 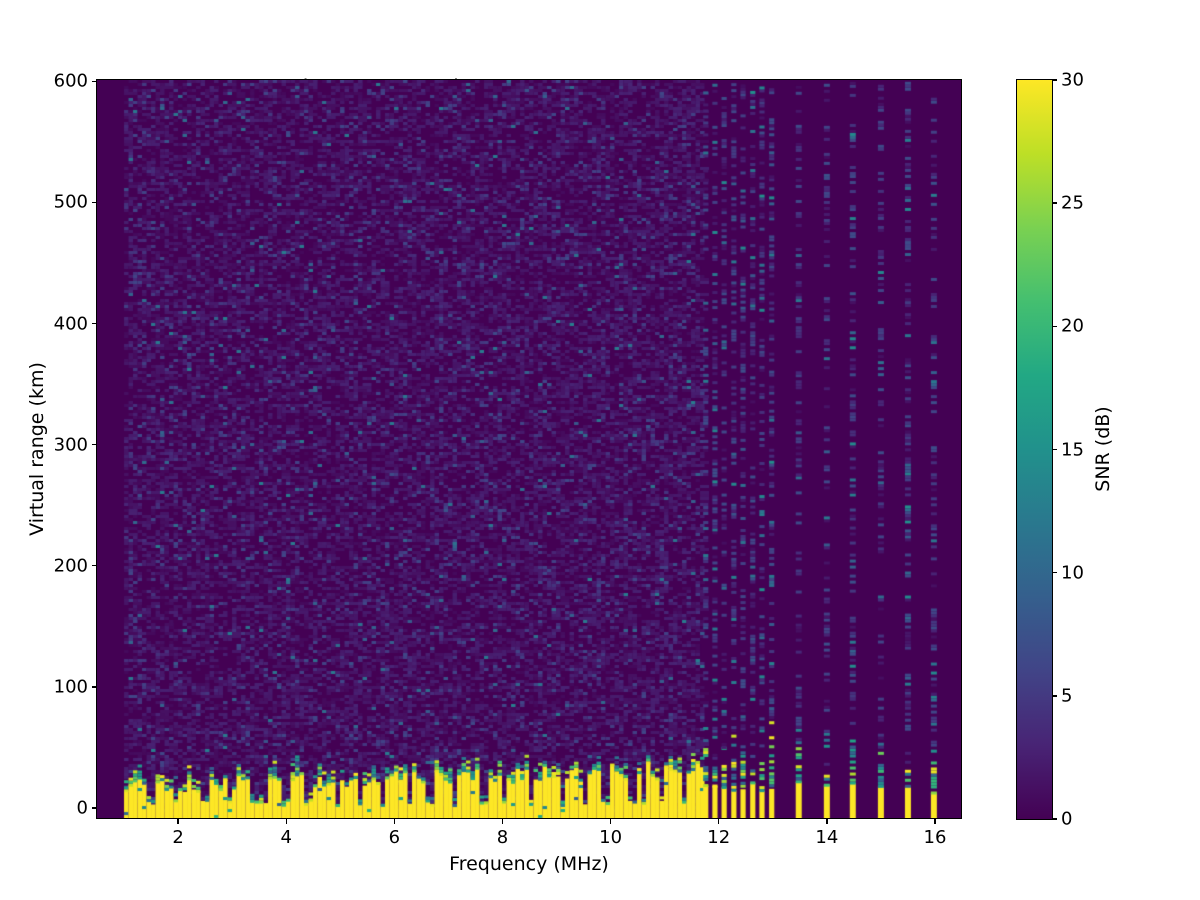 I want to click on x-tick-label: 8, so click(x=502, y=837).